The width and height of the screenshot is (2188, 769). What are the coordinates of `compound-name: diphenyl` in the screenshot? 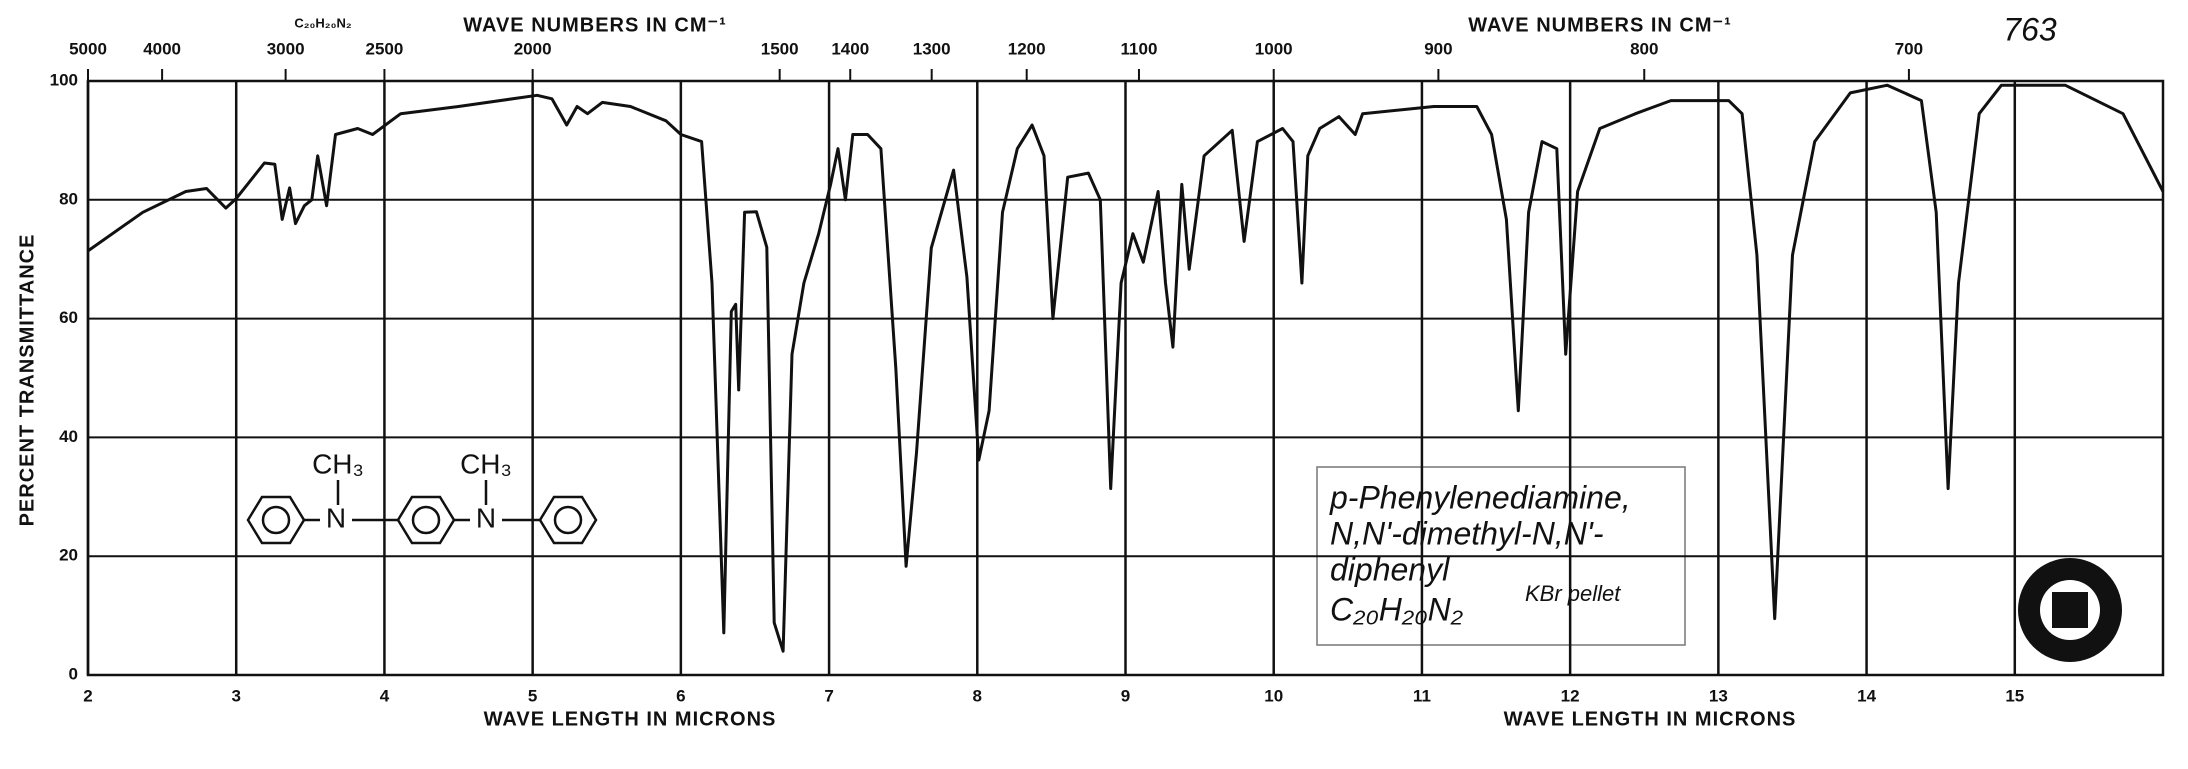 It's located at (1390, 569).